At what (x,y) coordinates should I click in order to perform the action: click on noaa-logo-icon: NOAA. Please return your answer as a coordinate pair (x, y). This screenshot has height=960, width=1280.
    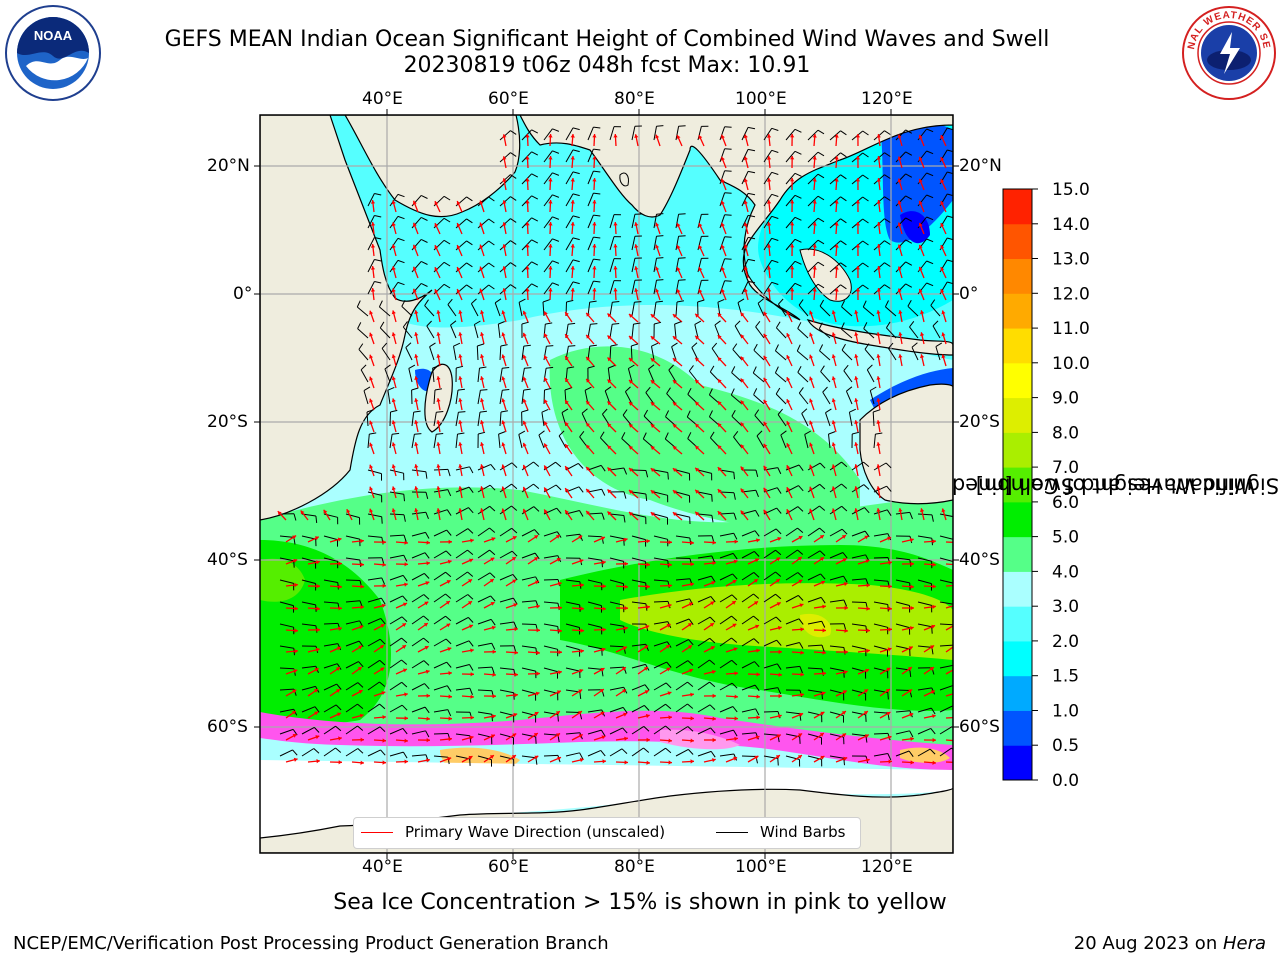
    Looking at the image, I should click on (53, 53).